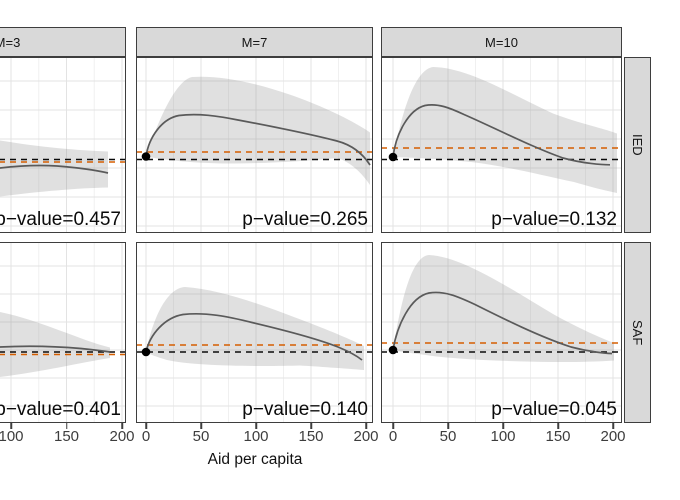 This screenshot has width=680, height=500. I want to click on facet-strip-ied-label: IED, so click(637, 145).